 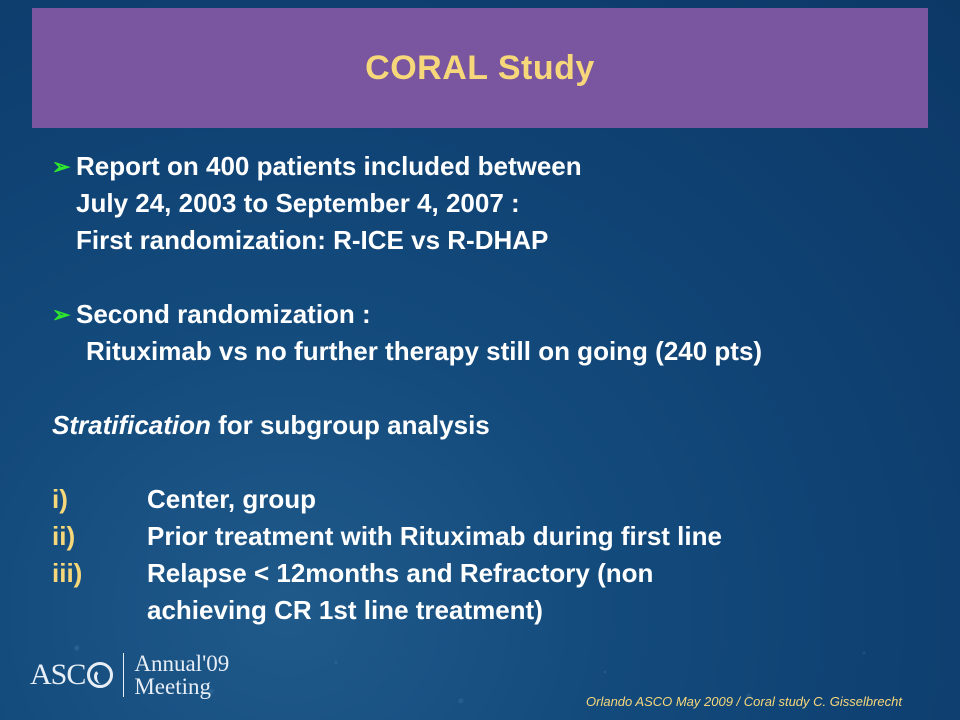 What do you see at coordinates (492, 499) in the screenshot?
I see `list-item: i) Center, group` at bounding box center [492, 499].